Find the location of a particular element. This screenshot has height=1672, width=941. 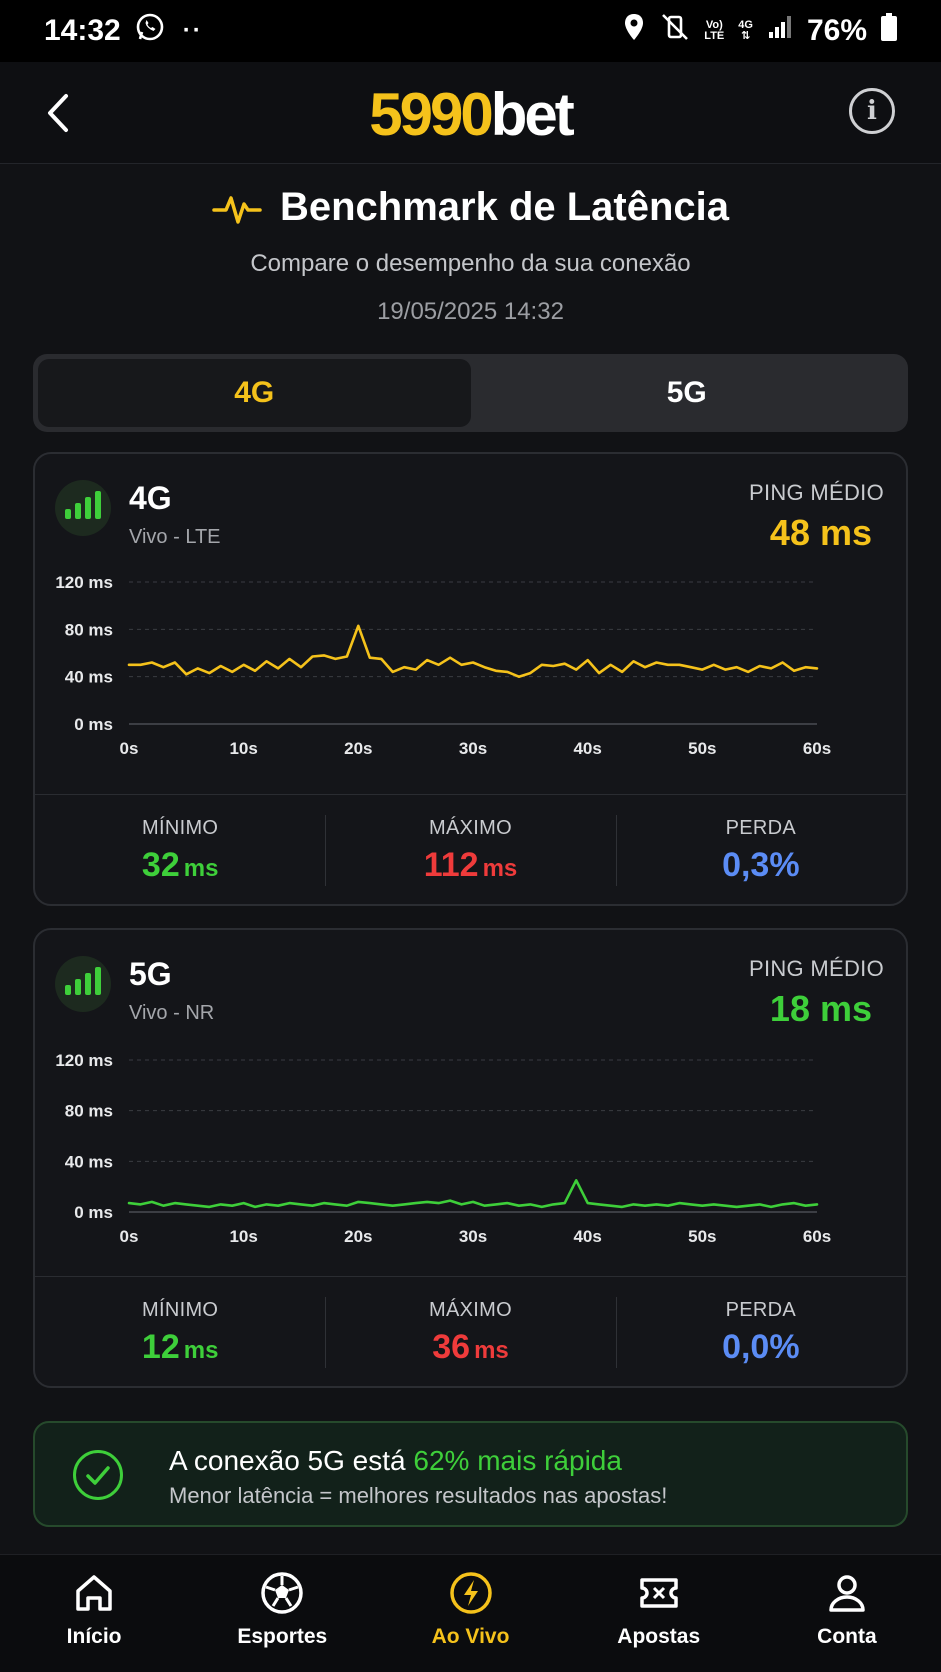

x-tick-label: 40s is located at coordinates (587, 748).